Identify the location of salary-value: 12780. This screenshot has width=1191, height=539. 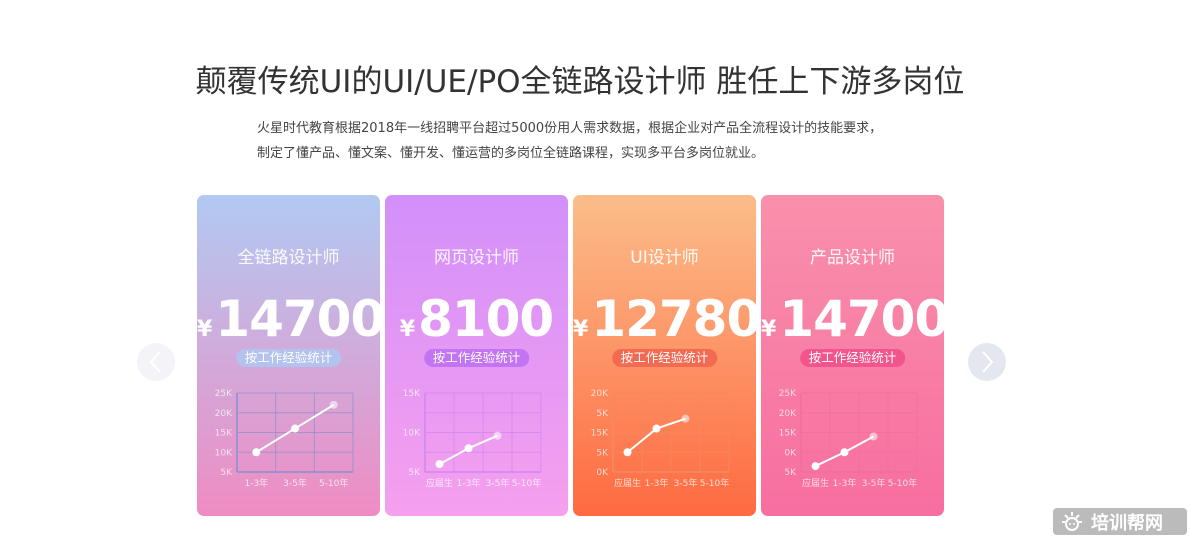
(673, 319).